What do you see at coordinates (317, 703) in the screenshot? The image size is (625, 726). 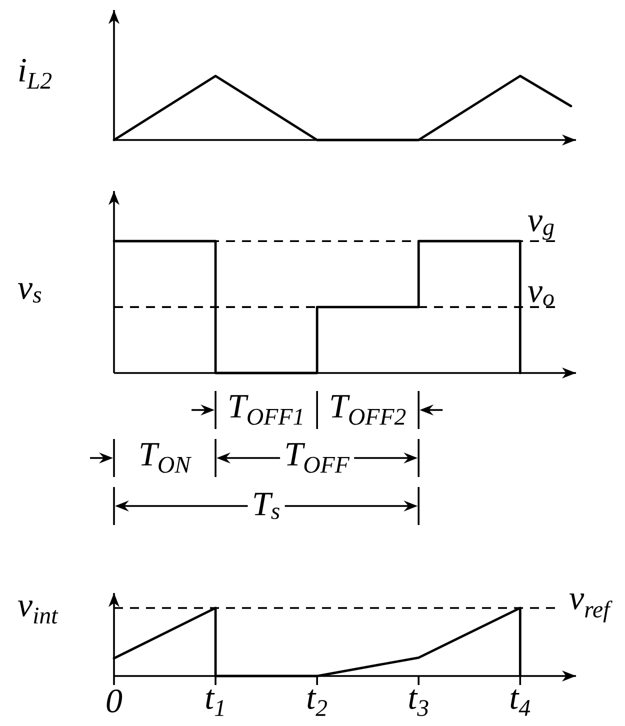 I see `x-tick-label: t$_{2}$` at bounding box center [317, 703].